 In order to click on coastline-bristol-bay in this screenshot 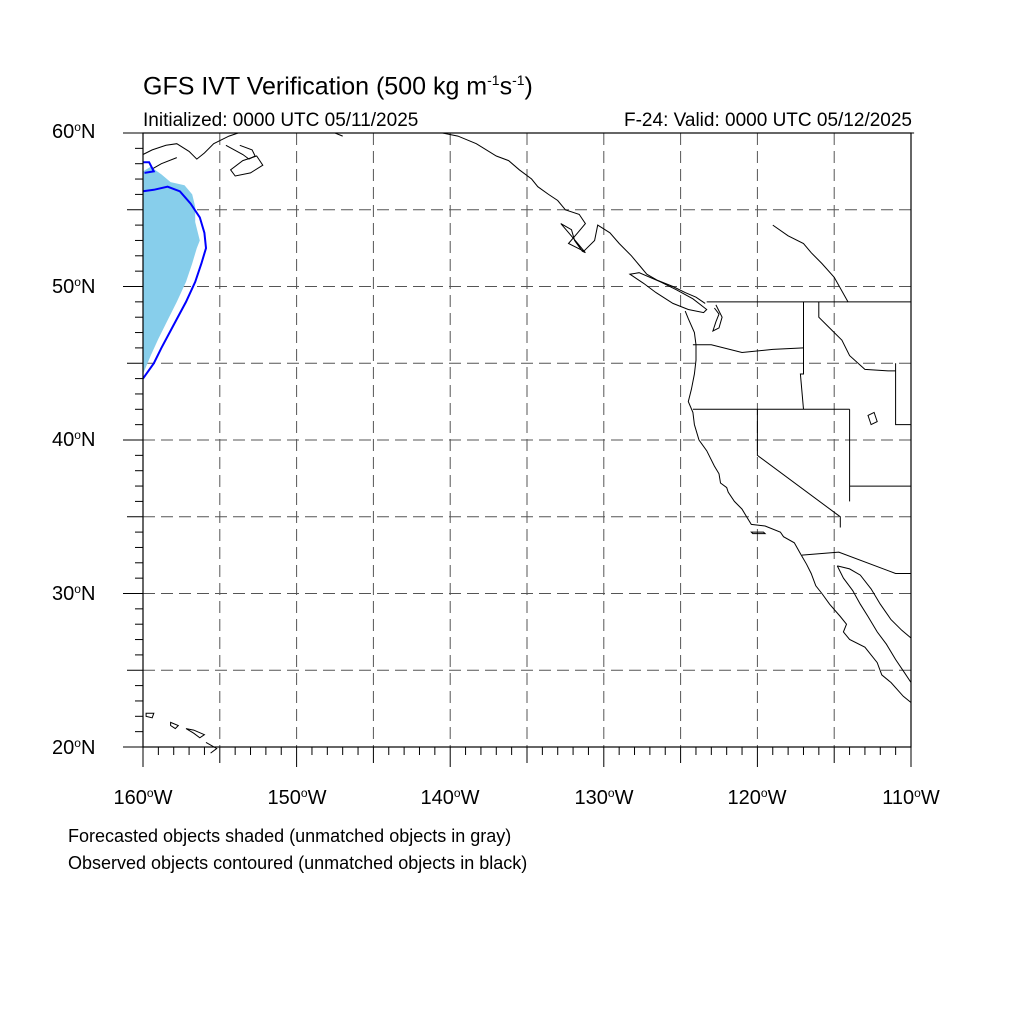, I will do `click(190, 146)`.